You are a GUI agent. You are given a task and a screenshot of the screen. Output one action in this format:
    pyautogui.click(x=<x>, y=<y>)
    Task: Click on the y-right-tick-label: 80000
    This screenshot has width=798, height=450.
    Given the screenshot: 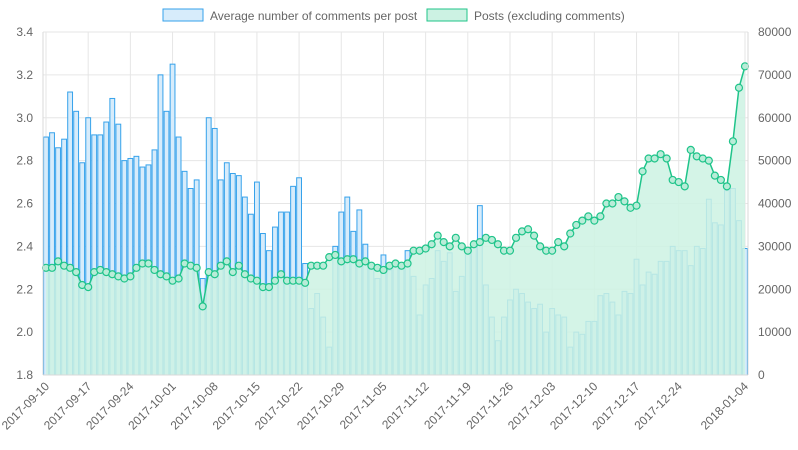 What is the action you would take?
    pyautogui.click(x=775, y=32)
    